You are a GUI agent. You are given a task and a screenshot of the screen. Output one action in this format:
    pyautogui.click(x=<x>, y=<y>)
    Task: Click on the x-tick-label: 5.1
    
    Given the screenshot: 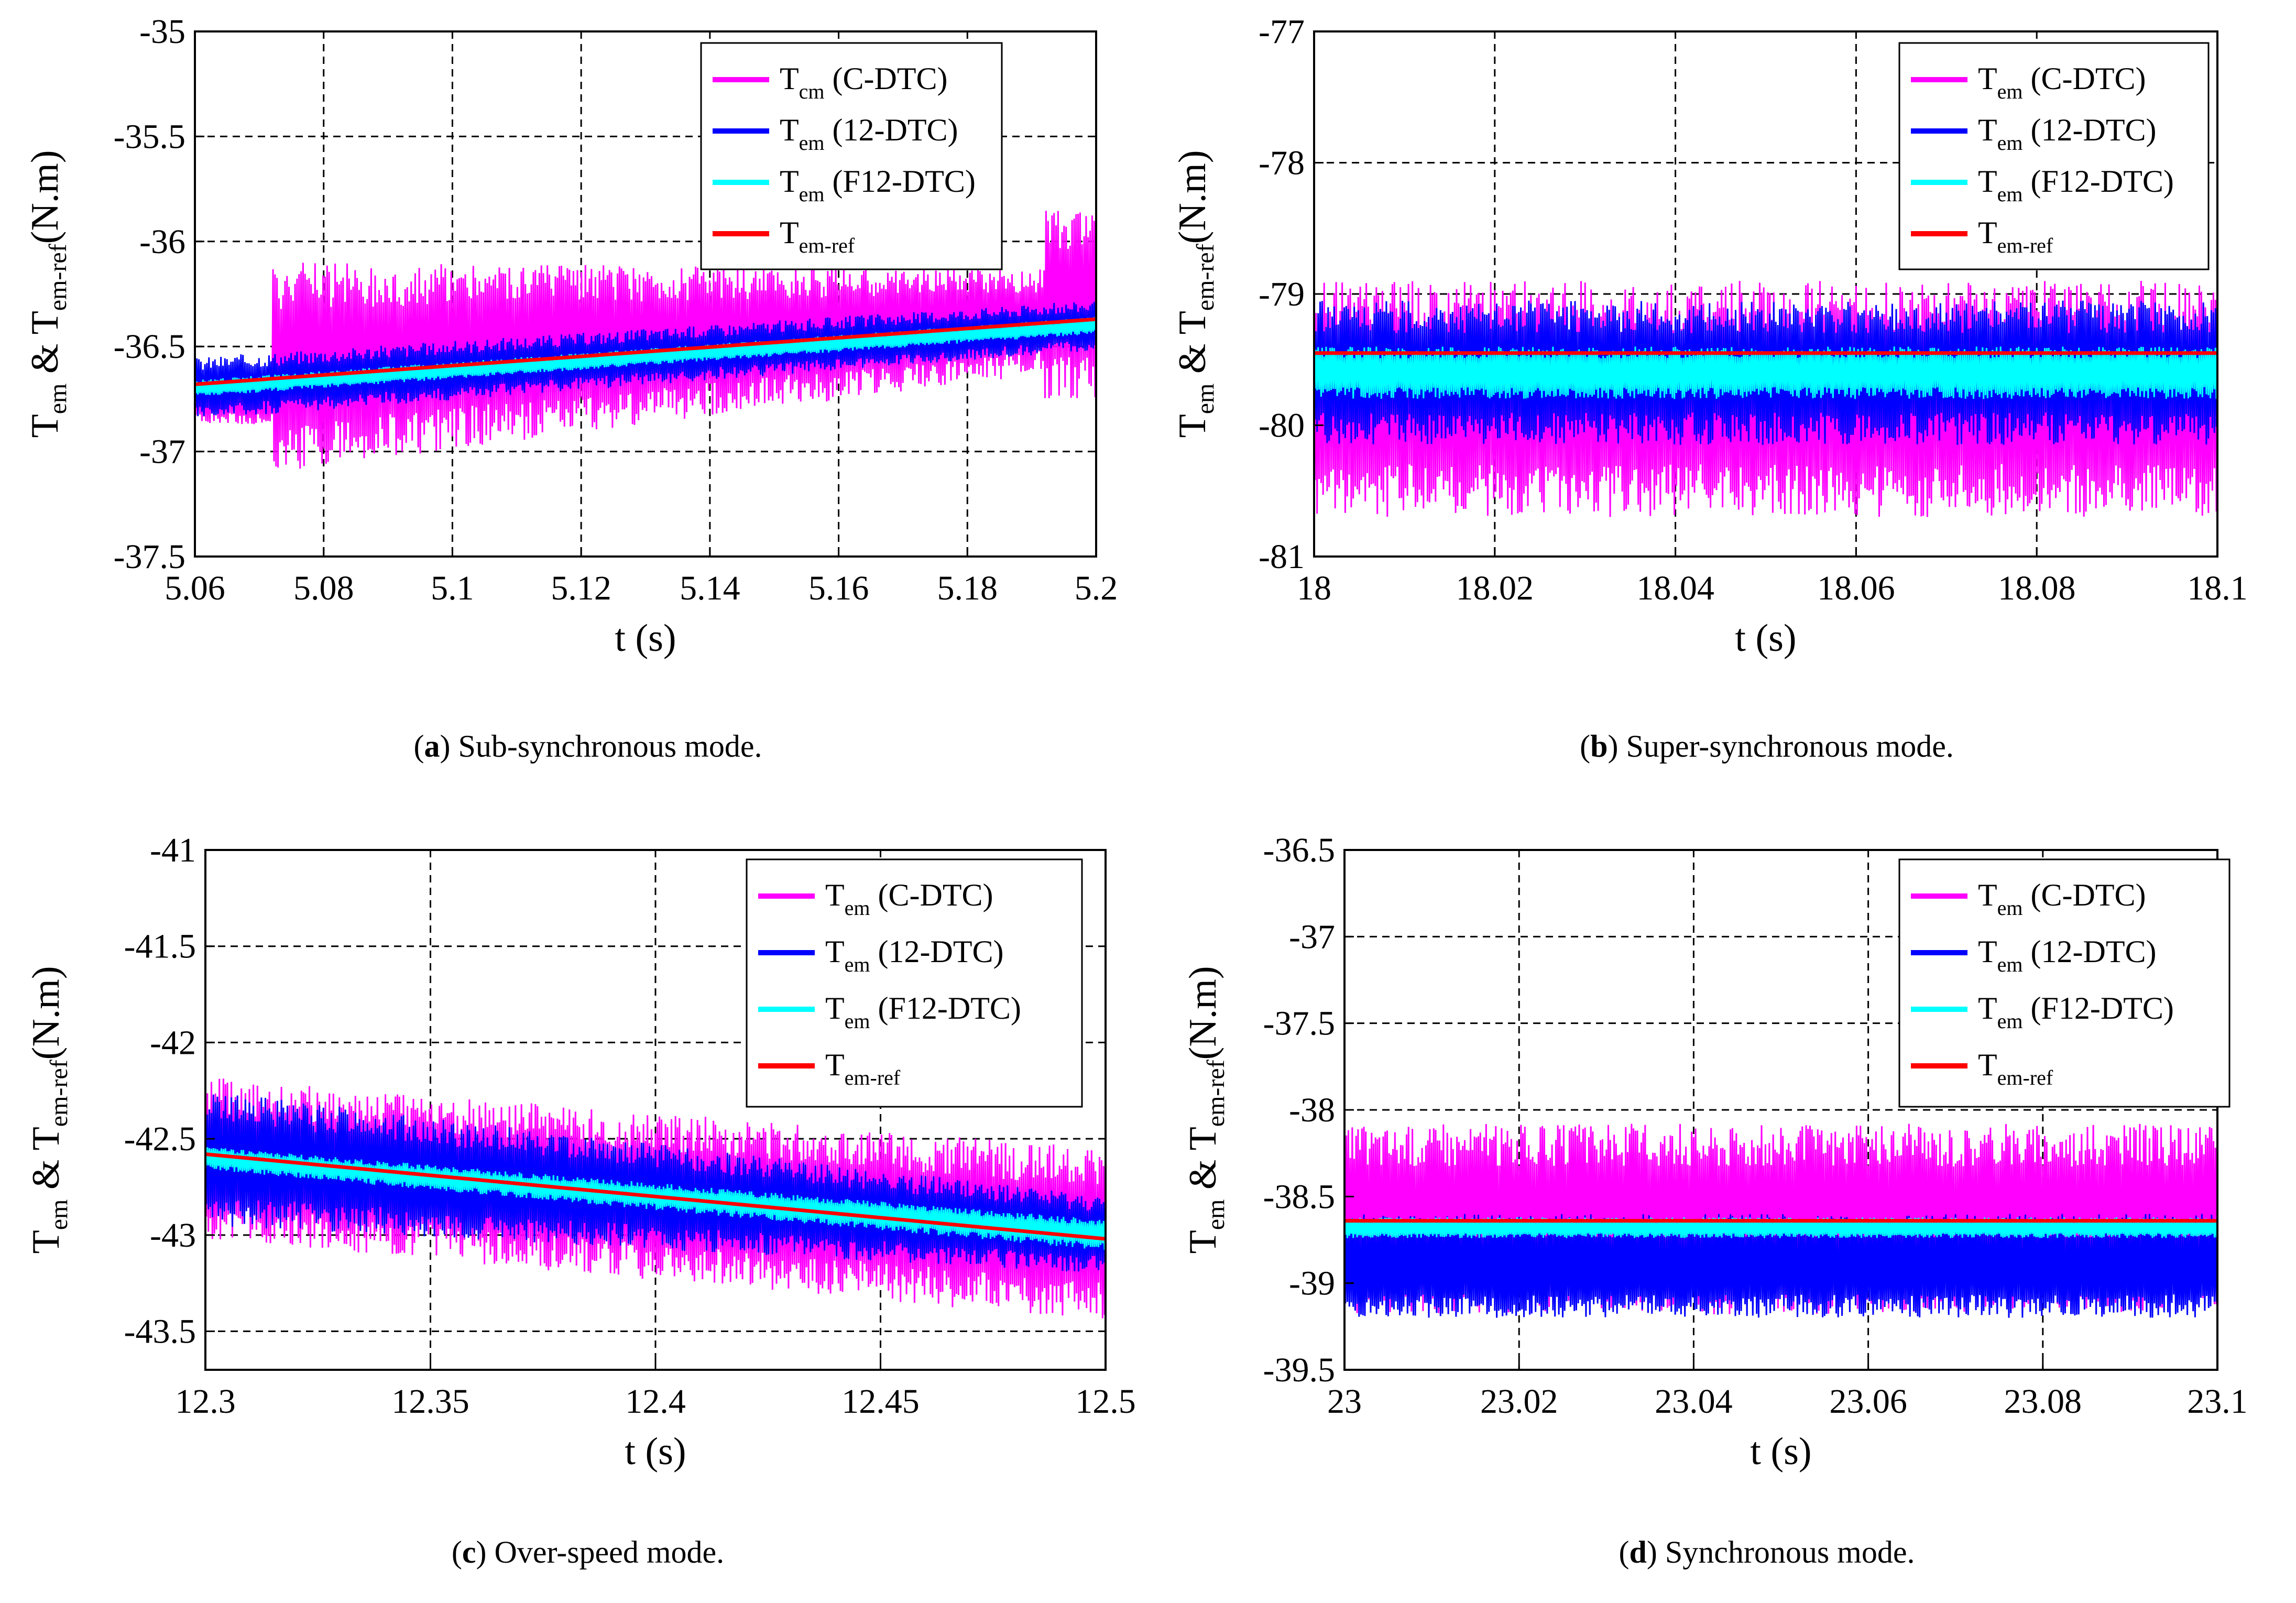 What is the action you would take?
    pyautogui.click(x=453, y=588)
    